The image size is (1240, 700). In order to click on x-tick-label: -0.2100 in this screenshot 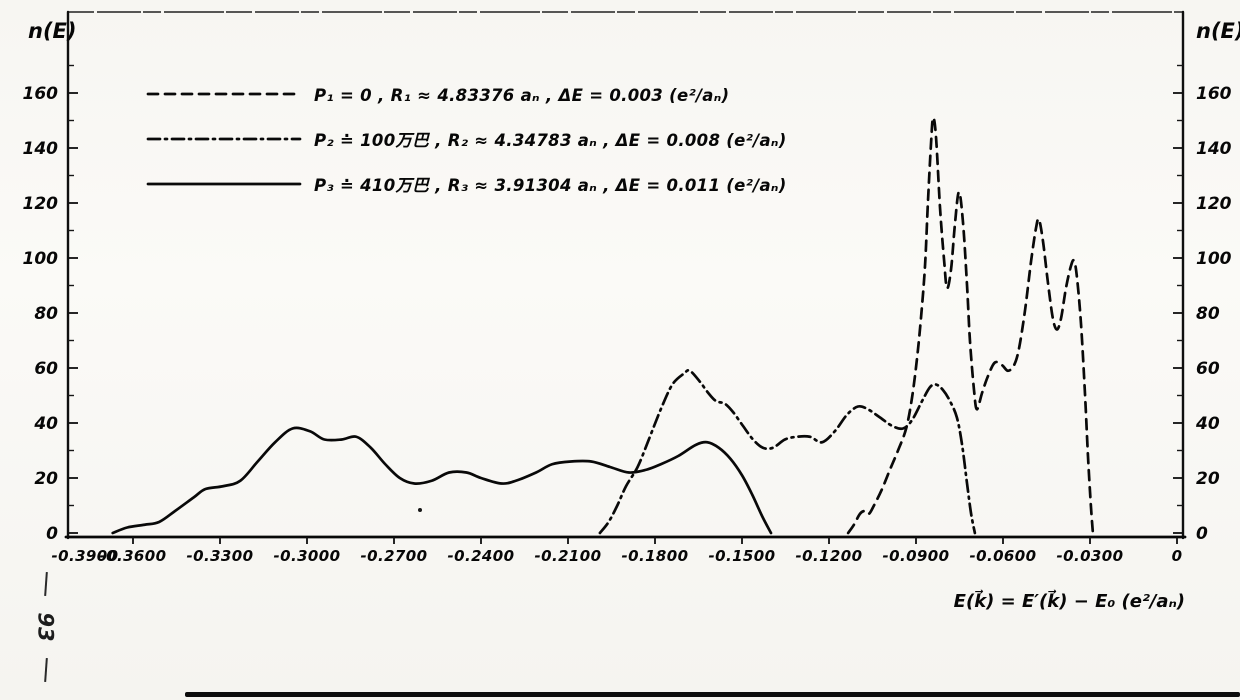, I will do `click(568, 556)`.